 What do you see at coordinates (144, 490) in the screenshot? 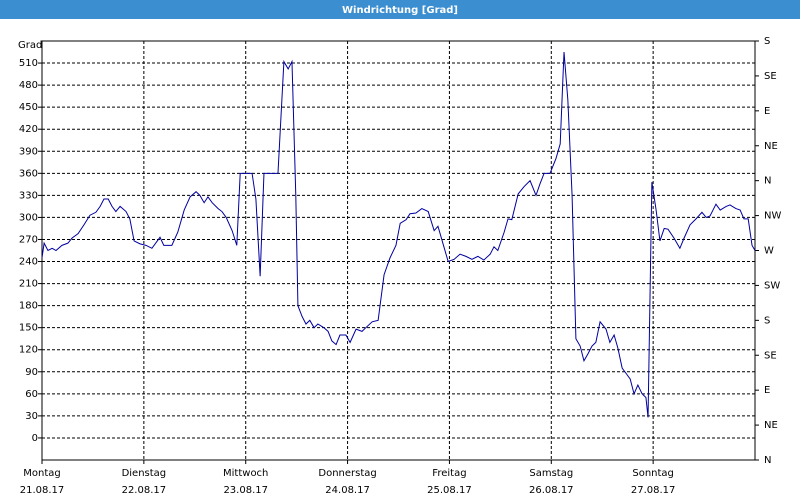
I see `x-tick-date: 22.08.17` at bounding box center [144, 490].